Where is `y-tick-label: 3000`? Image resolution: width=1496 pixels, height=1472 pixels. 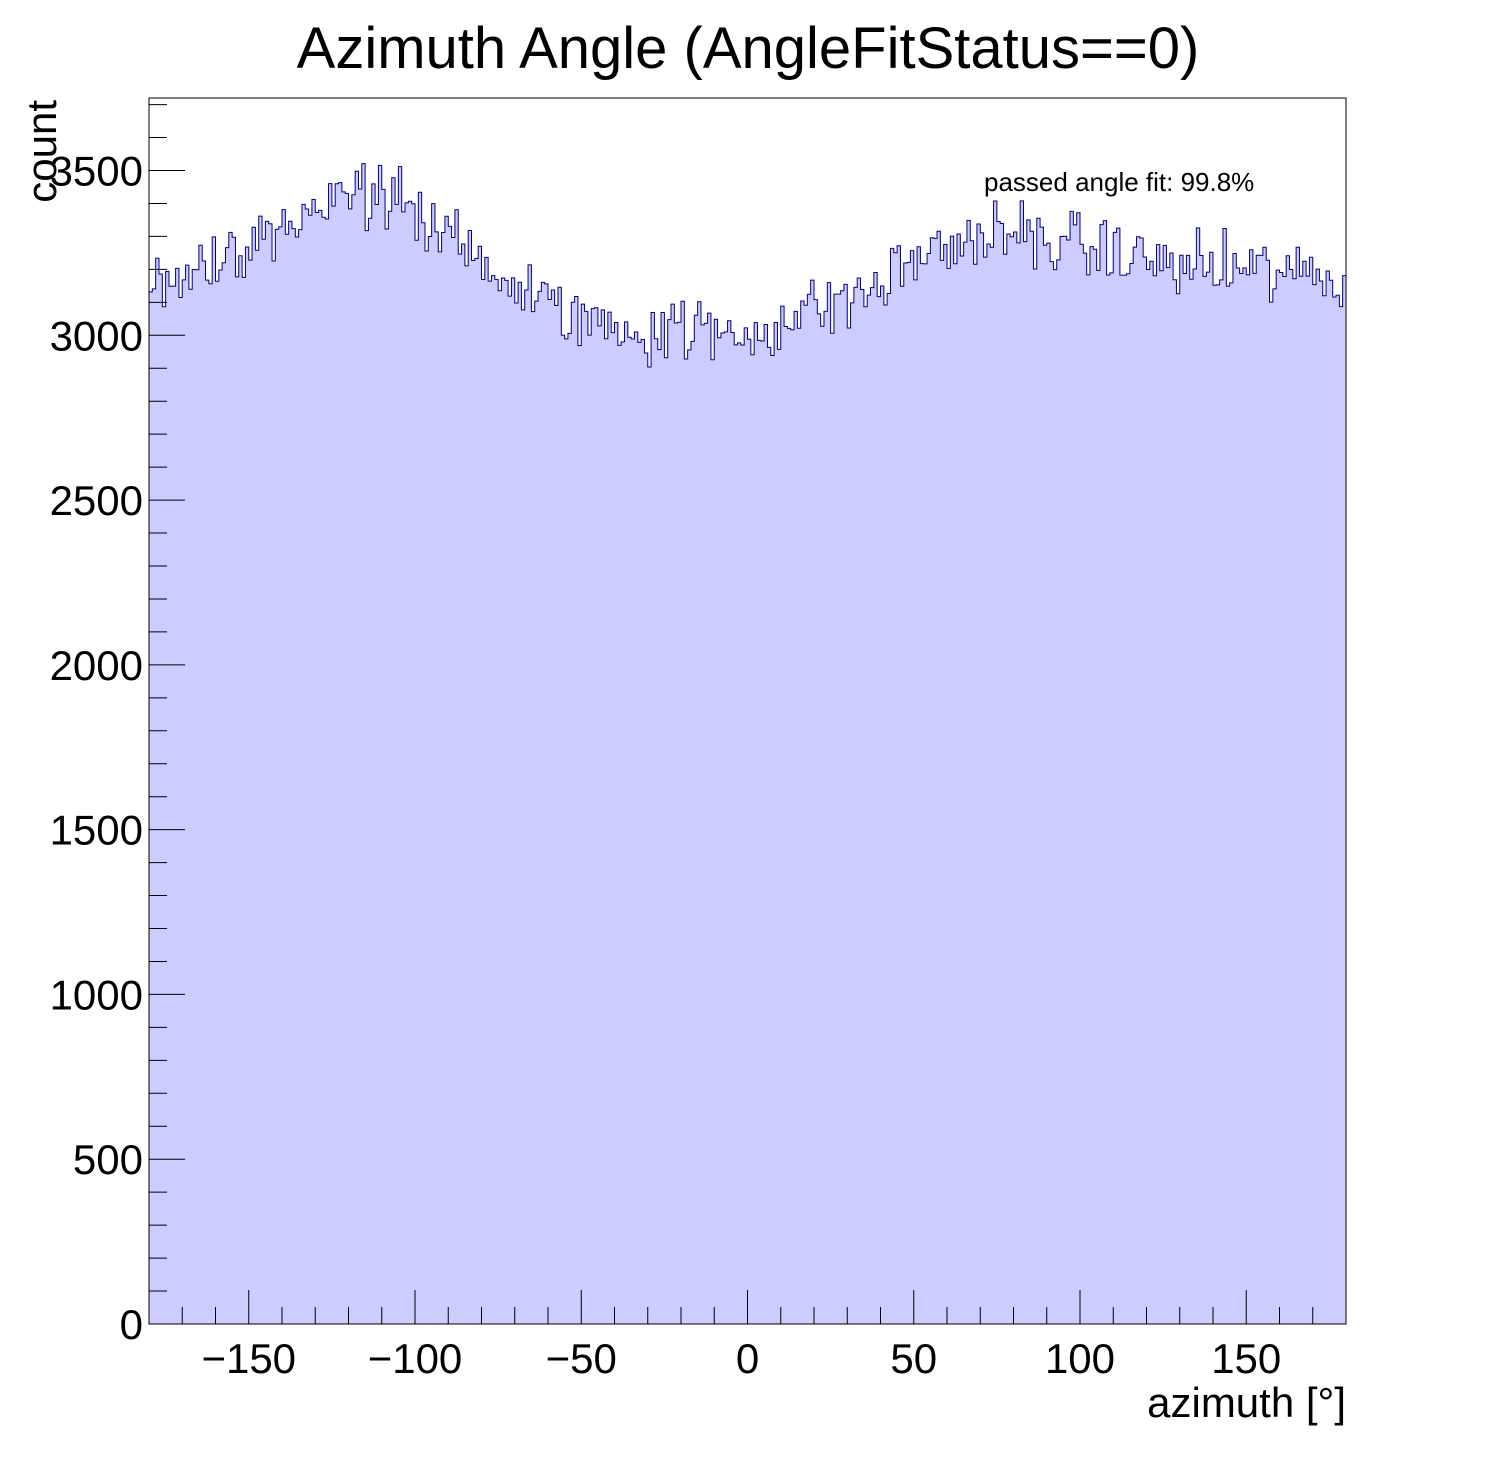
y-tick-label: 3000 is located at coordinates (96, 335).